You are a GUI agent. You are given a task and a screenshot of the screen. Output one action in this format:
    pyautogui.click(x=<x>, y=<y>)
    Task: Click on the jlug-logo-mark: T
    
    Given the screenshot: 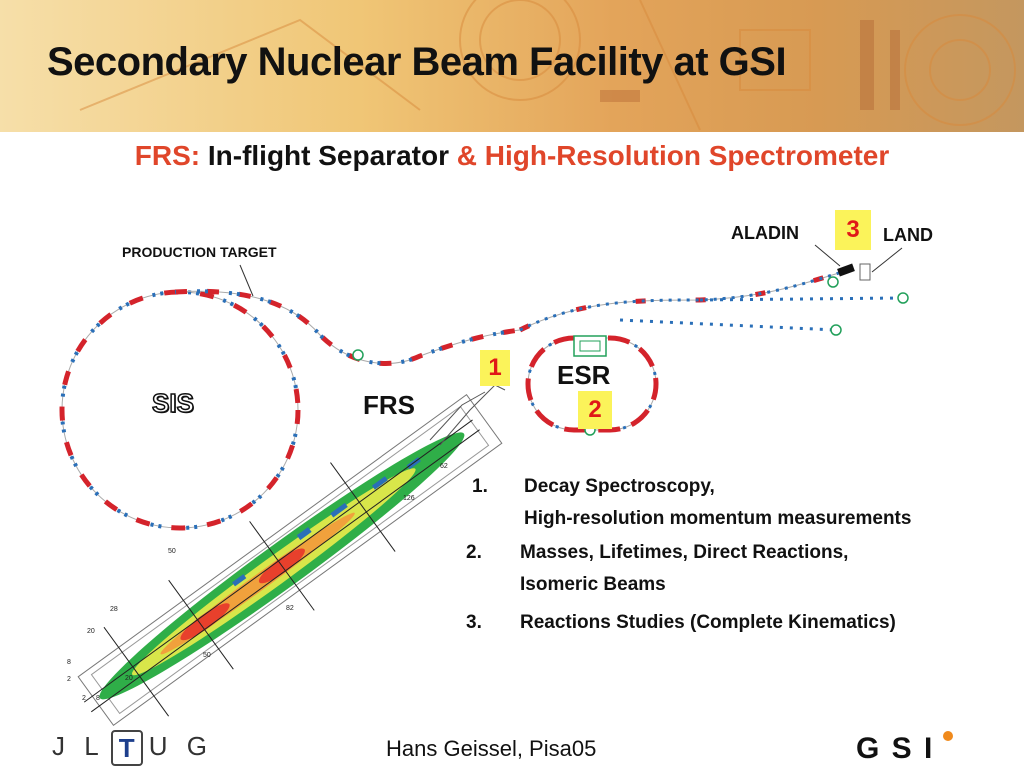 What is the action you would take?
    pyautogui.click(x=126, y=748)
    